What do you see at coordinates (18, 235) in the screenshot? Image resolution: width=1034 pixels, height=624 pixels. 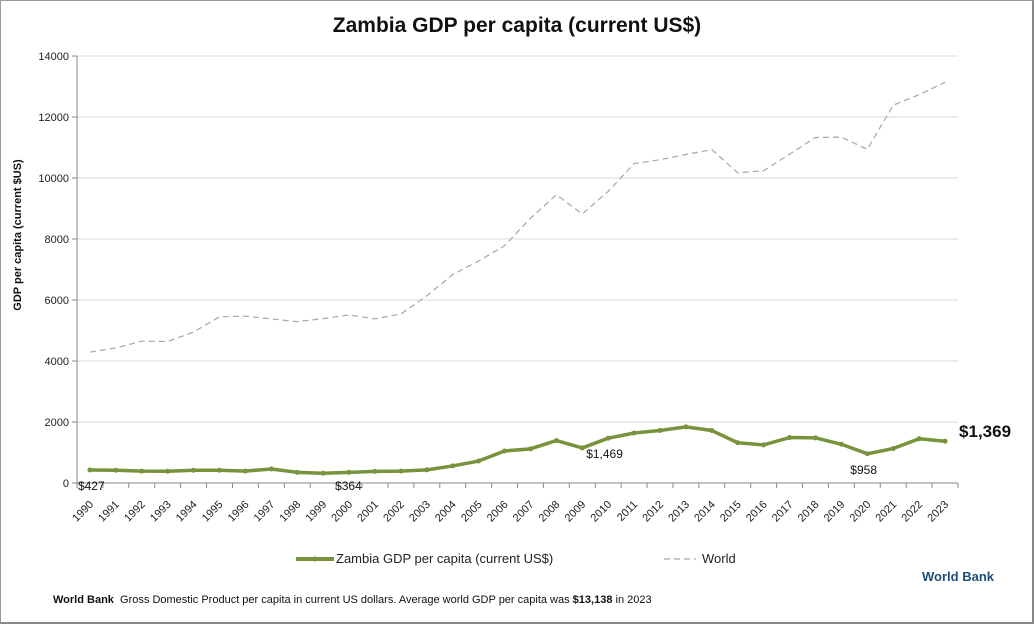 I see `y-axis-label: GDP per capita (current $US)` at bounding box center [18, 235].